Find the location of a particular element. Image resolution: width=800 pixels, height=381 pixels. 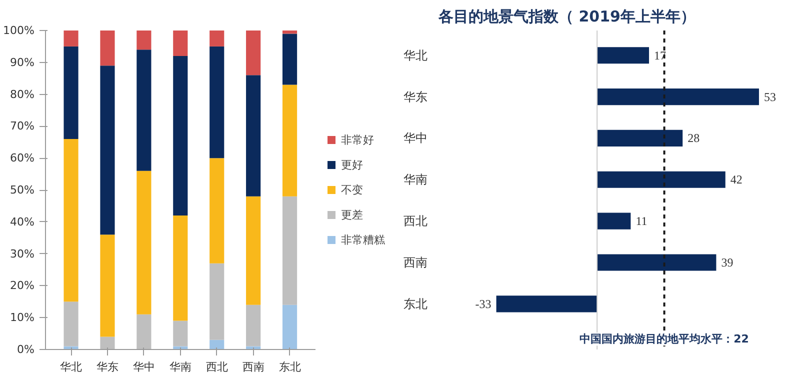

legend-label: 非常好 is located at coordinates (357, 139).